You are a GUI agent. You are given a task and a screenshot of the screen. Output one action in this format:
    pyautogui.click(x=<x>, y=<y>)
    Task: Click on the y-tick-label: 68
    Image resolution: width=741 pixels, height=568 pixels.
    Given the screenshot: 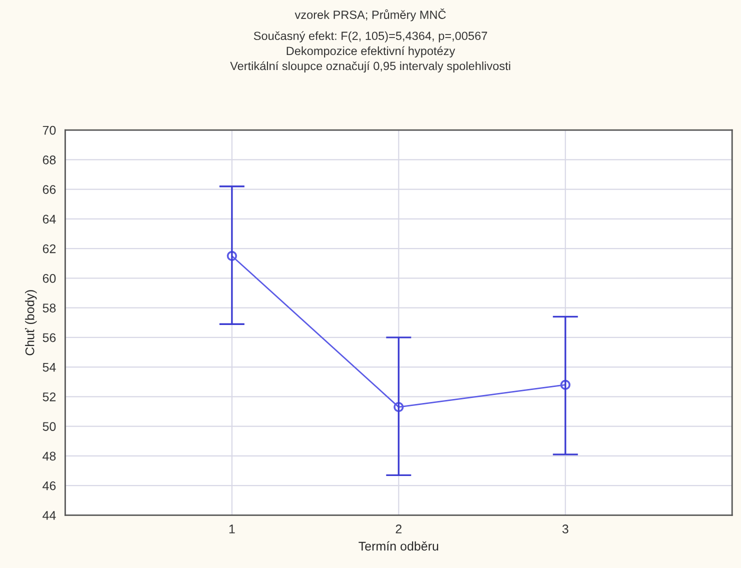 What is the action you would take?
    pyautogui.click(x=49, y=159)
    